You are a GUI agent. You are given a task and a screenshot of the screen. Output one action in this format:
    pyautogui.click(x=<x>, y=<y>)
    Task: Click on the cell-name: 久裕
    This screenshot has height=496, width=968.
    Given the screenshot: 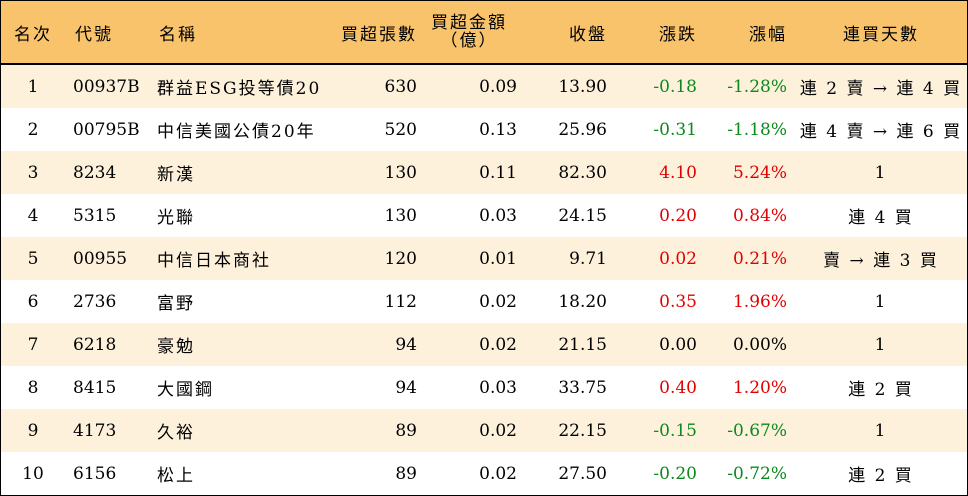 What is the action you would take?
    pyautogui.click(x=176, y=433)
    